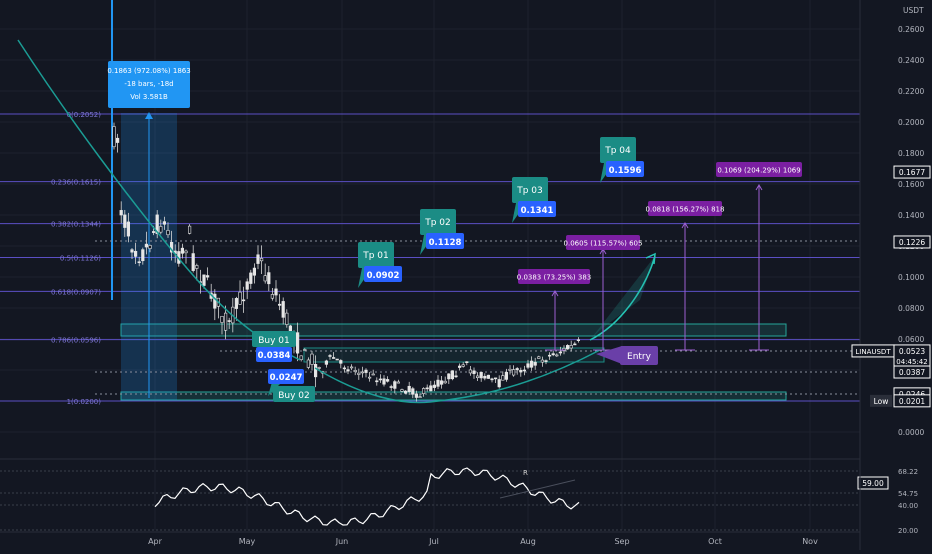 The width and height of the screenshot is (932, 554). Describe the element at coordinates (247, 541) in the screenshot. I see `month-may: May` at that location.